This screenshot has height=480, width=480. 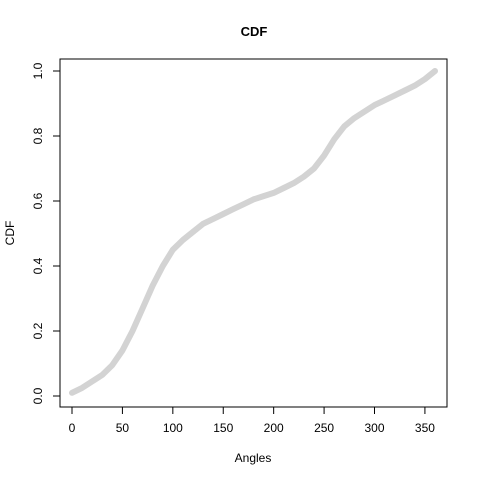 I want to click on y-axis-label: CDF, so click(x=10, y=233).